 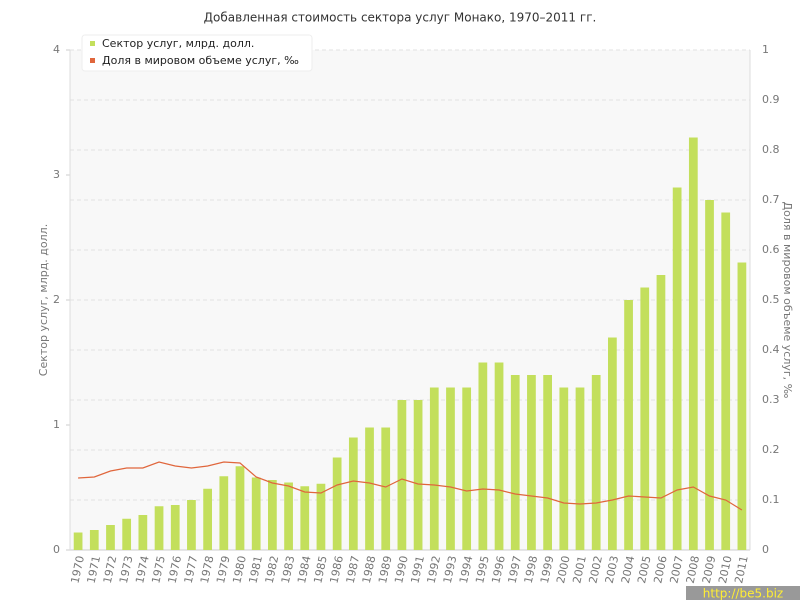 What do you see at coordinates (709, 570) in the screenshot?
I see `x-tick-label: 2009` at bounding box center [709, 570].